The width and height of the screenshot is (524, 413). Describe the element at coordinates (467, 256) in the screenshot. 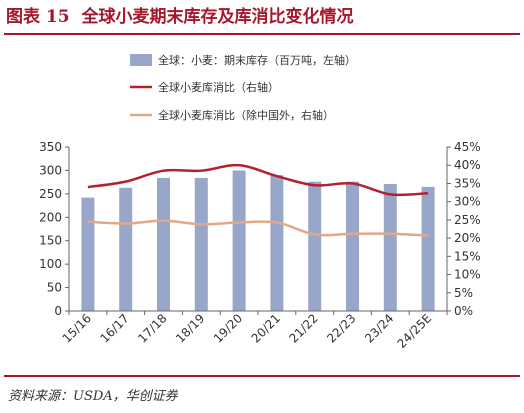

I see `right-tick-label: 15%` at that location.